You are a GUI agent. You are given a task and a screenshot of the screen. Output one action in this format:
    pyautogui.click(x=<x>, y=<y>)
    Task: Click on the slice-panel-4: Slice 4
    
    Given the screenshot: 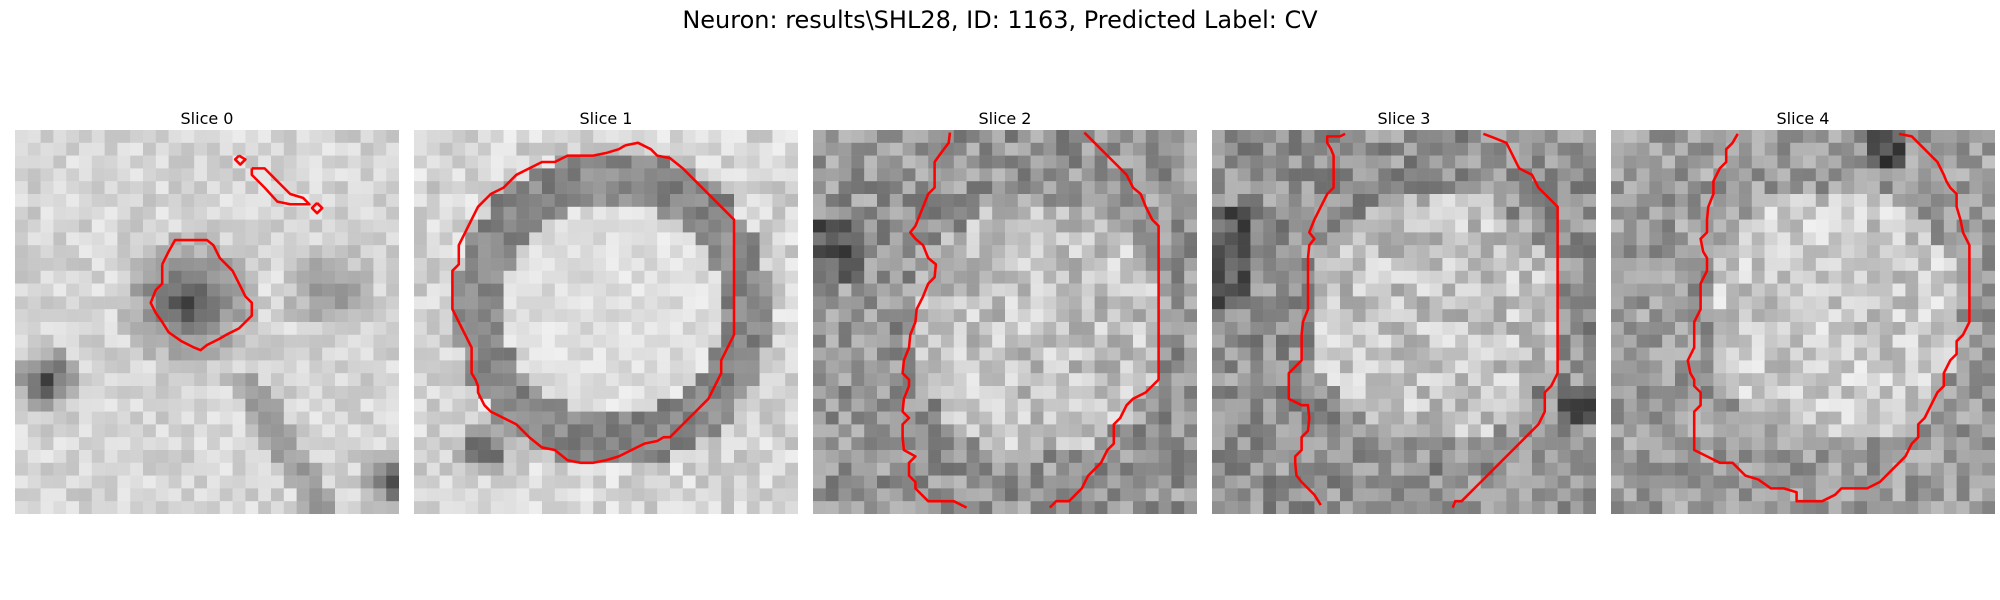 What is the action you would take?
    pyautogui.click(x=1803, y=311)
    